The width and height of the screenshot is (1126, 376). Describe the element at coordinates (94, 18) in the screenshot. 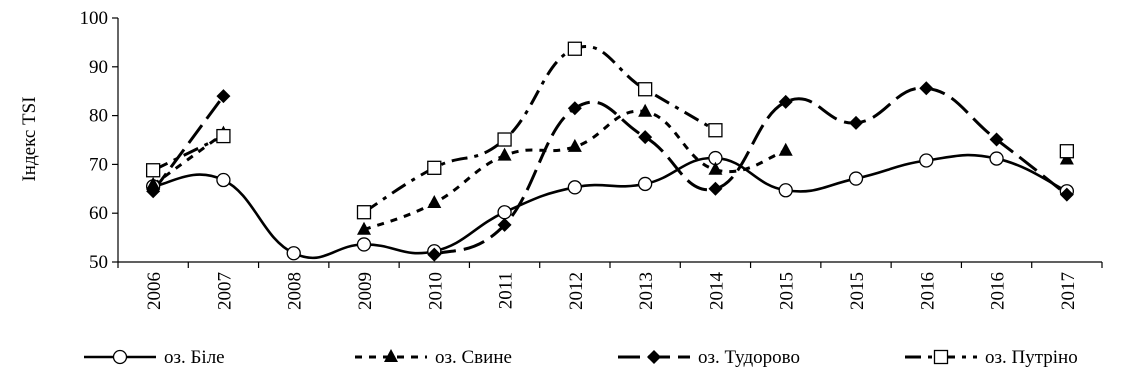

I see `y-tick-label: 100` at that location.